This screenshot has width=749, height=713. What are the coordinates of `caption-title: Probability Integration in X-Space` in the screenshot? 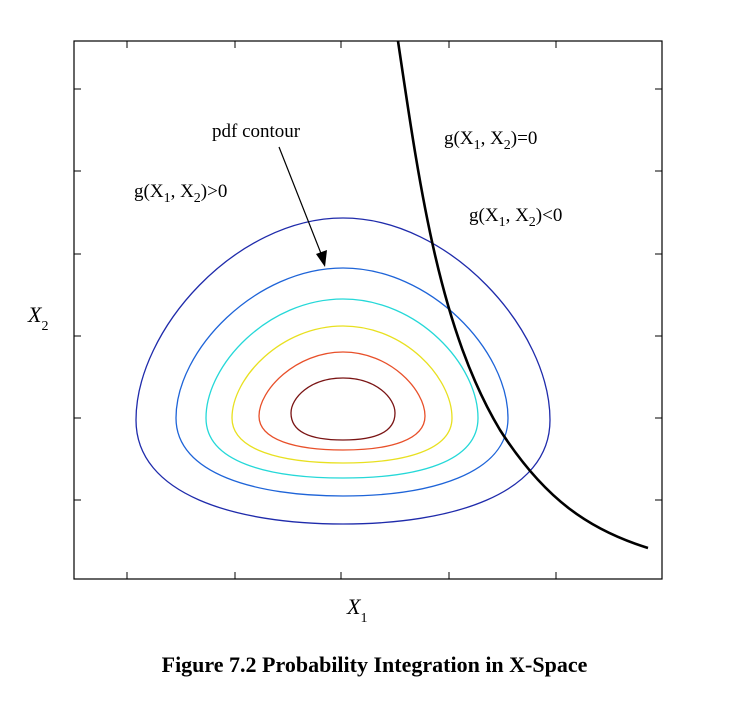 It's located at (425, 664).